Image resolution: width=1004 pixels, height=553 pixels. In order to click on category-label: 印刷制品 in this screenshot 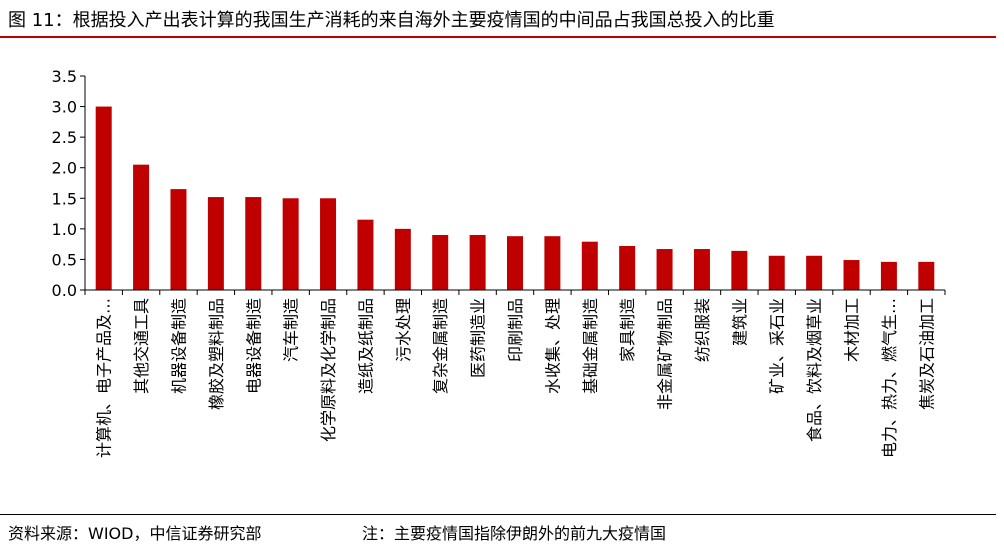, I will do `click(515, 330)`.